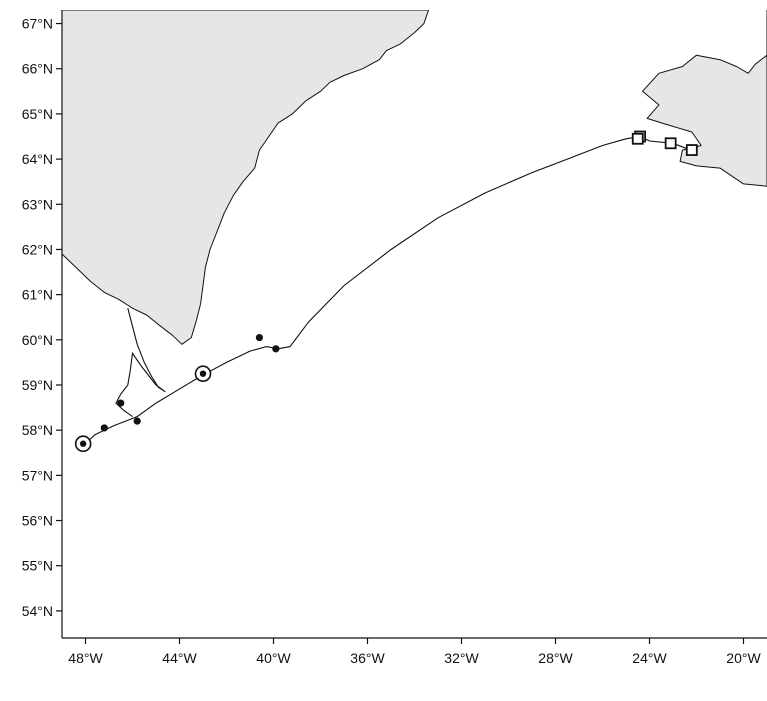  What do you see at coordinates (37, 159) in the screenshot?
I see `y-tick-label-3: 64°N` at bounding box center [37, 159].